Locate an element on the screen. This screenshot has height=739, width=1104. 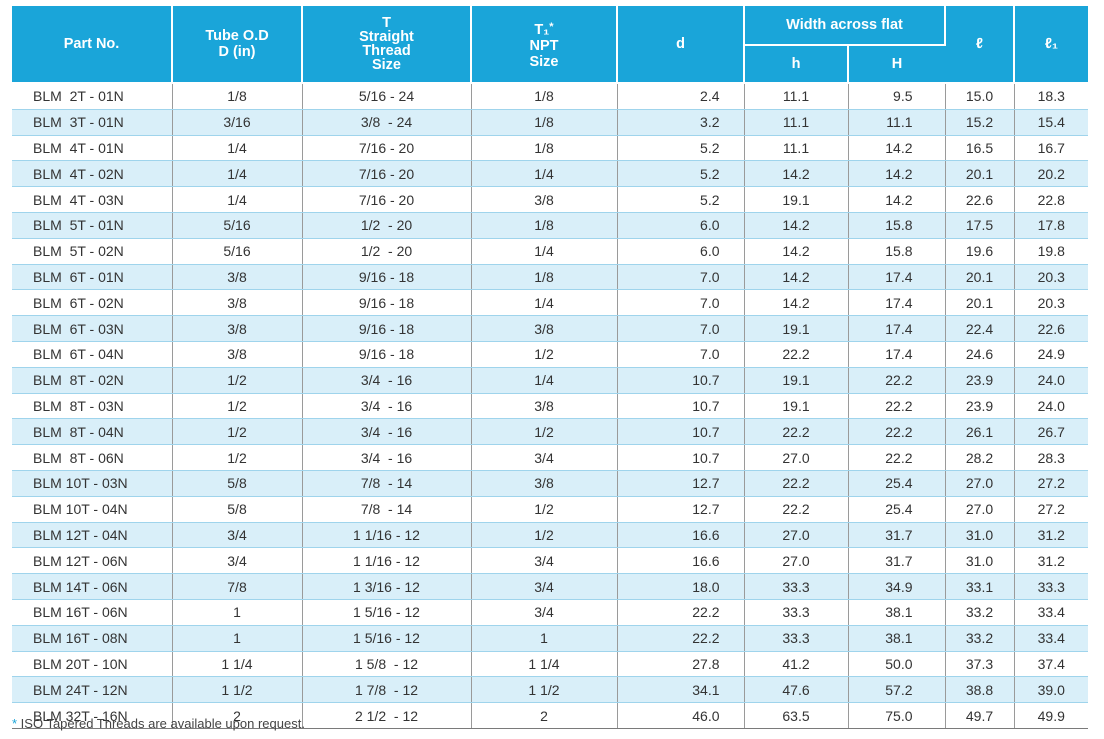
H-cell: 14.2 is located at coordinates (897, 199).